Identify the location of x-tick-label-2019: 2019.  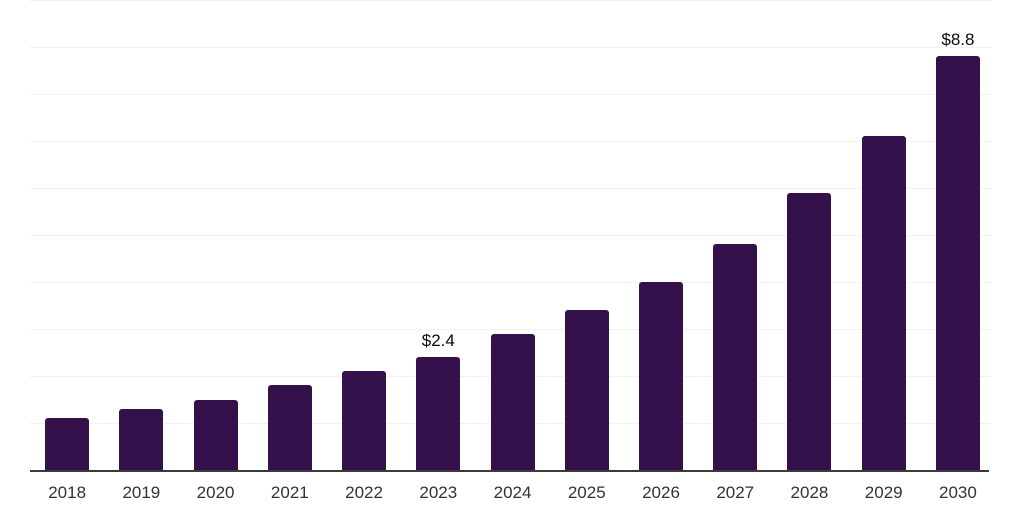
(141, 492).